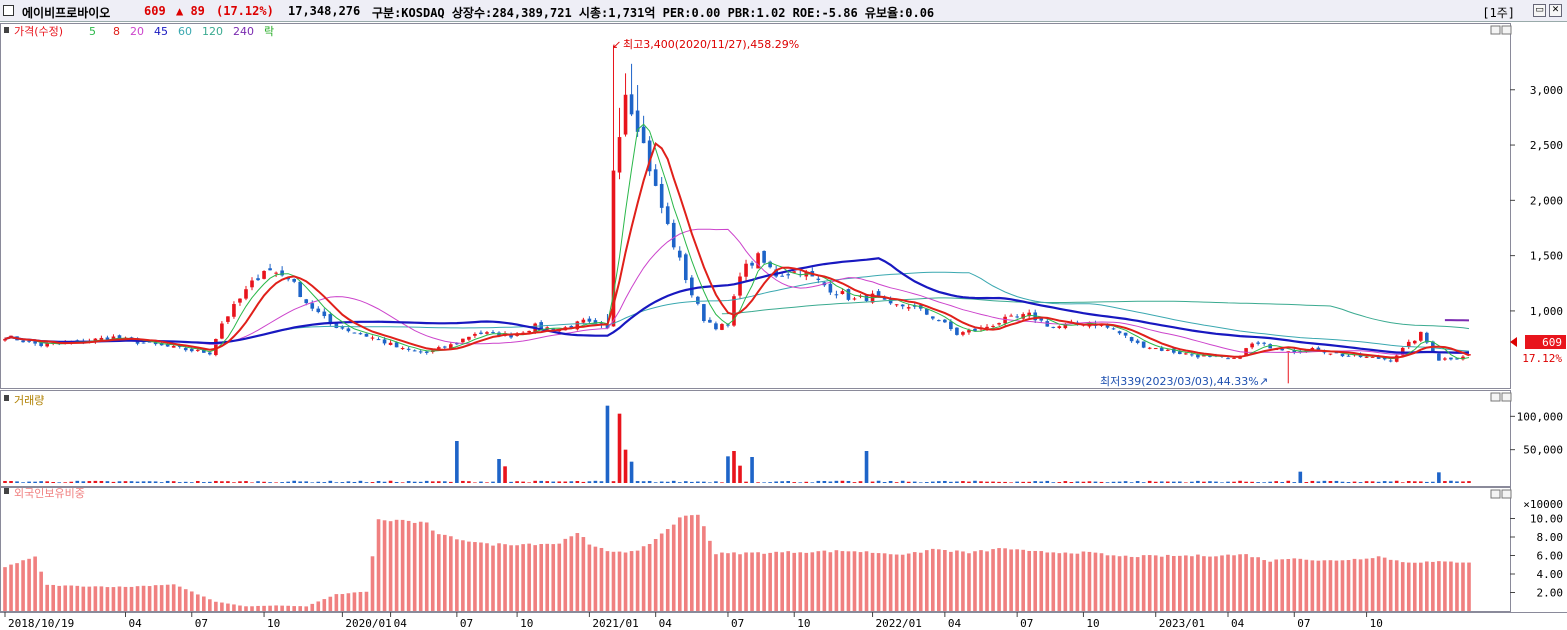 The height and width of the screenshot is (630, 1567). Describe the element at coordinates (1540, 416) in the screenshot. I see `volume-tick-label: 100,000` at that location.